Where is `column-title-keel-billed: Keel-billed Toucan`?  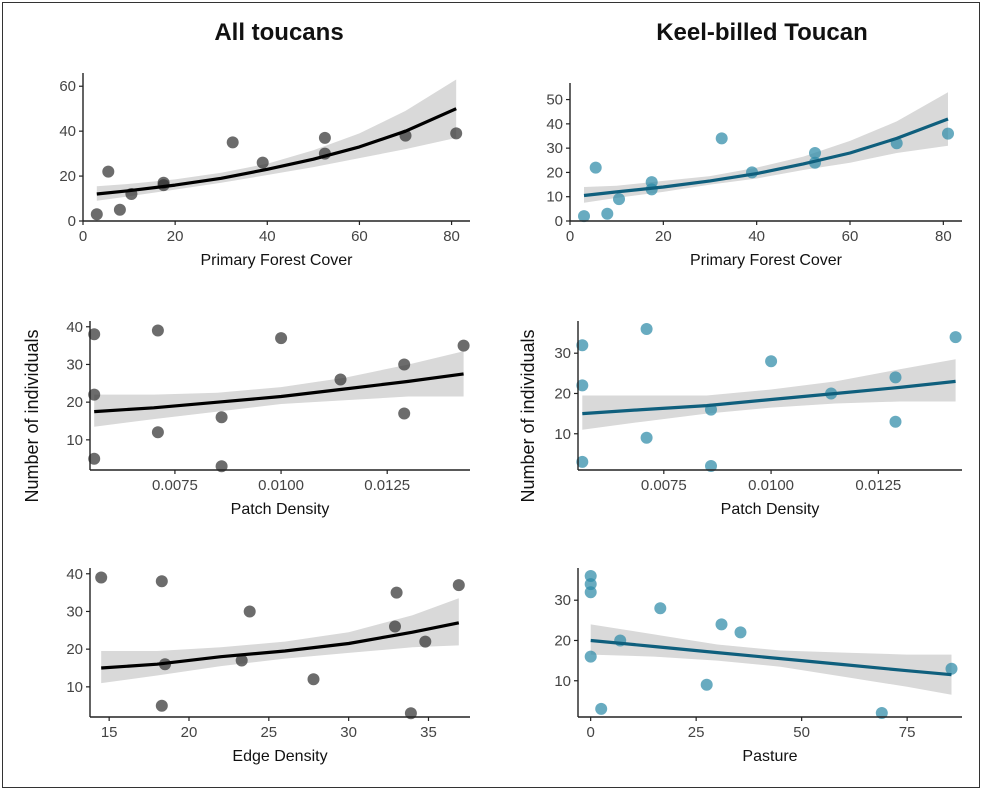
column-title-keel-billed: Keel-billed Toucan is located at coordinates (762, 32).